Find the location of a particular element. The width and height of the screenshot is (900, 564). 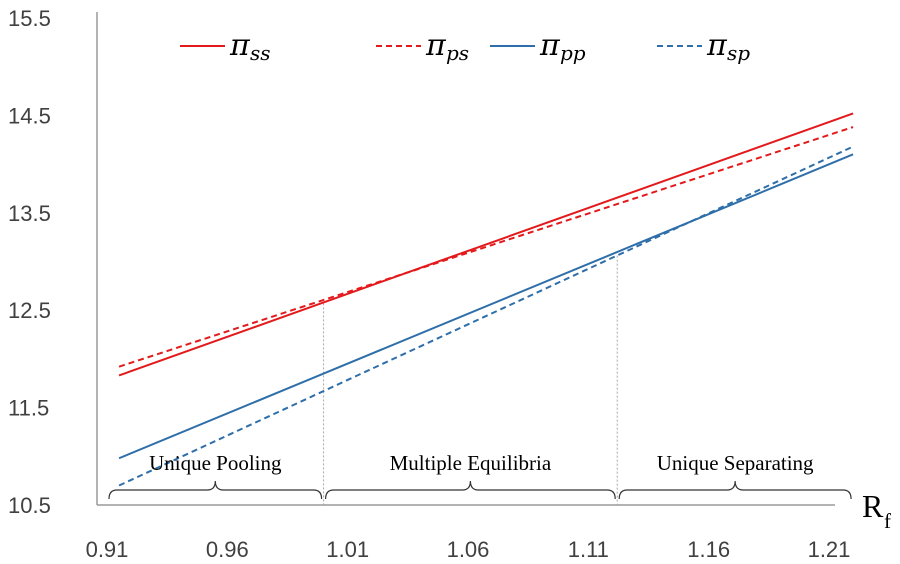

x-tick-label: 1.01 is located at coordinates (347, 549).